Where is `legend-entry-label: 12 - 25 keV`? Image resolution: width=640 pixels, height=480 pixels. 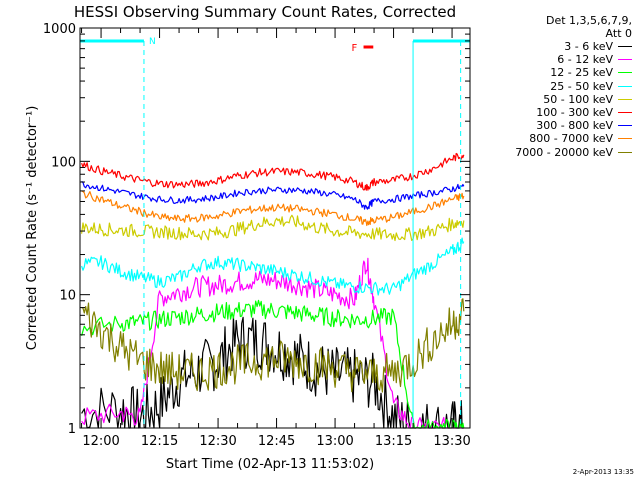
legend-entry-label: 12 - 25 keV is located at coordinates (581, 73).